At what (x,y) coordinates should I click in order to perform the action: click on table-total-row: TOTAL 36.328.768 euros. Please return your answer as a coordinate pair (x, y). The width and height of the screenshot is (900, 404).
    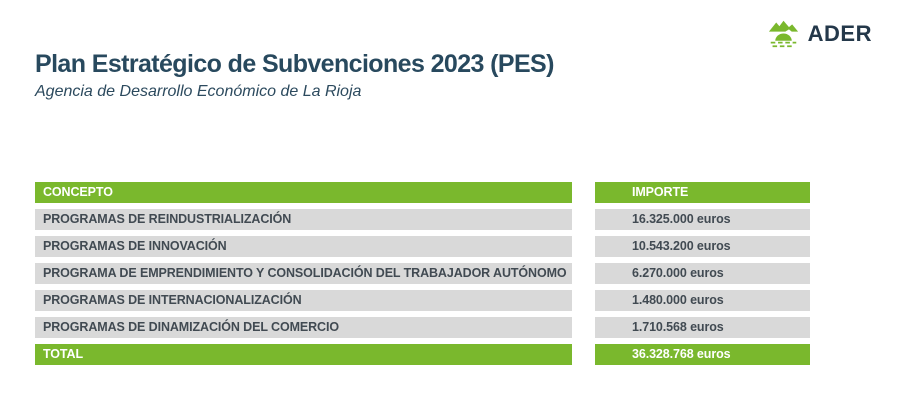
    Looking at the image, I should click on (422, 354).